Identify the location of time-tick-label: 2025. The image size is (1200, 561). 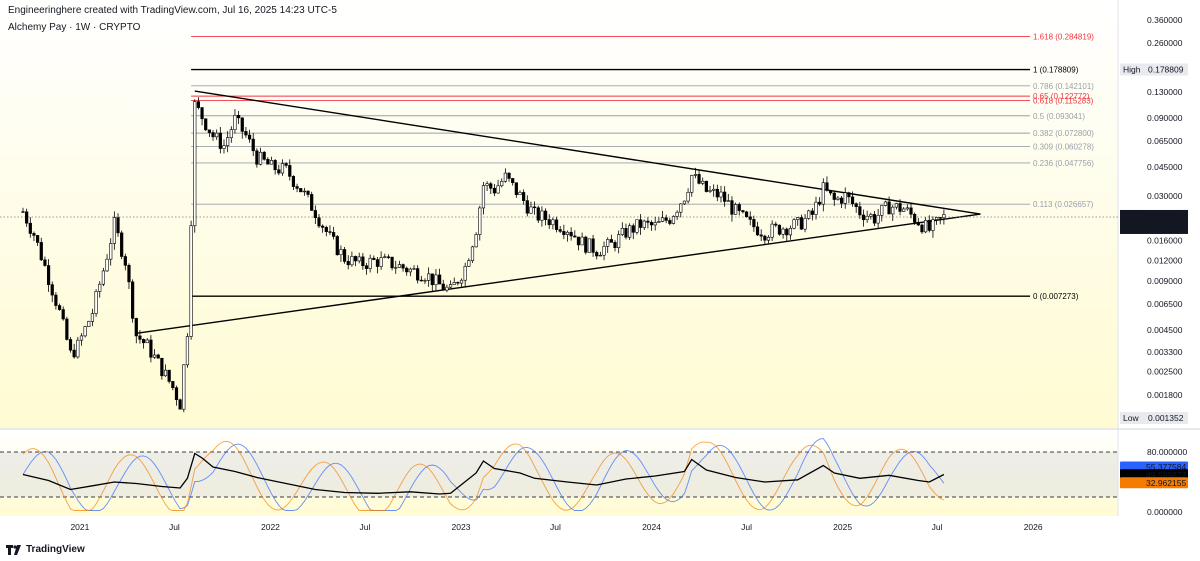
(842, 527).